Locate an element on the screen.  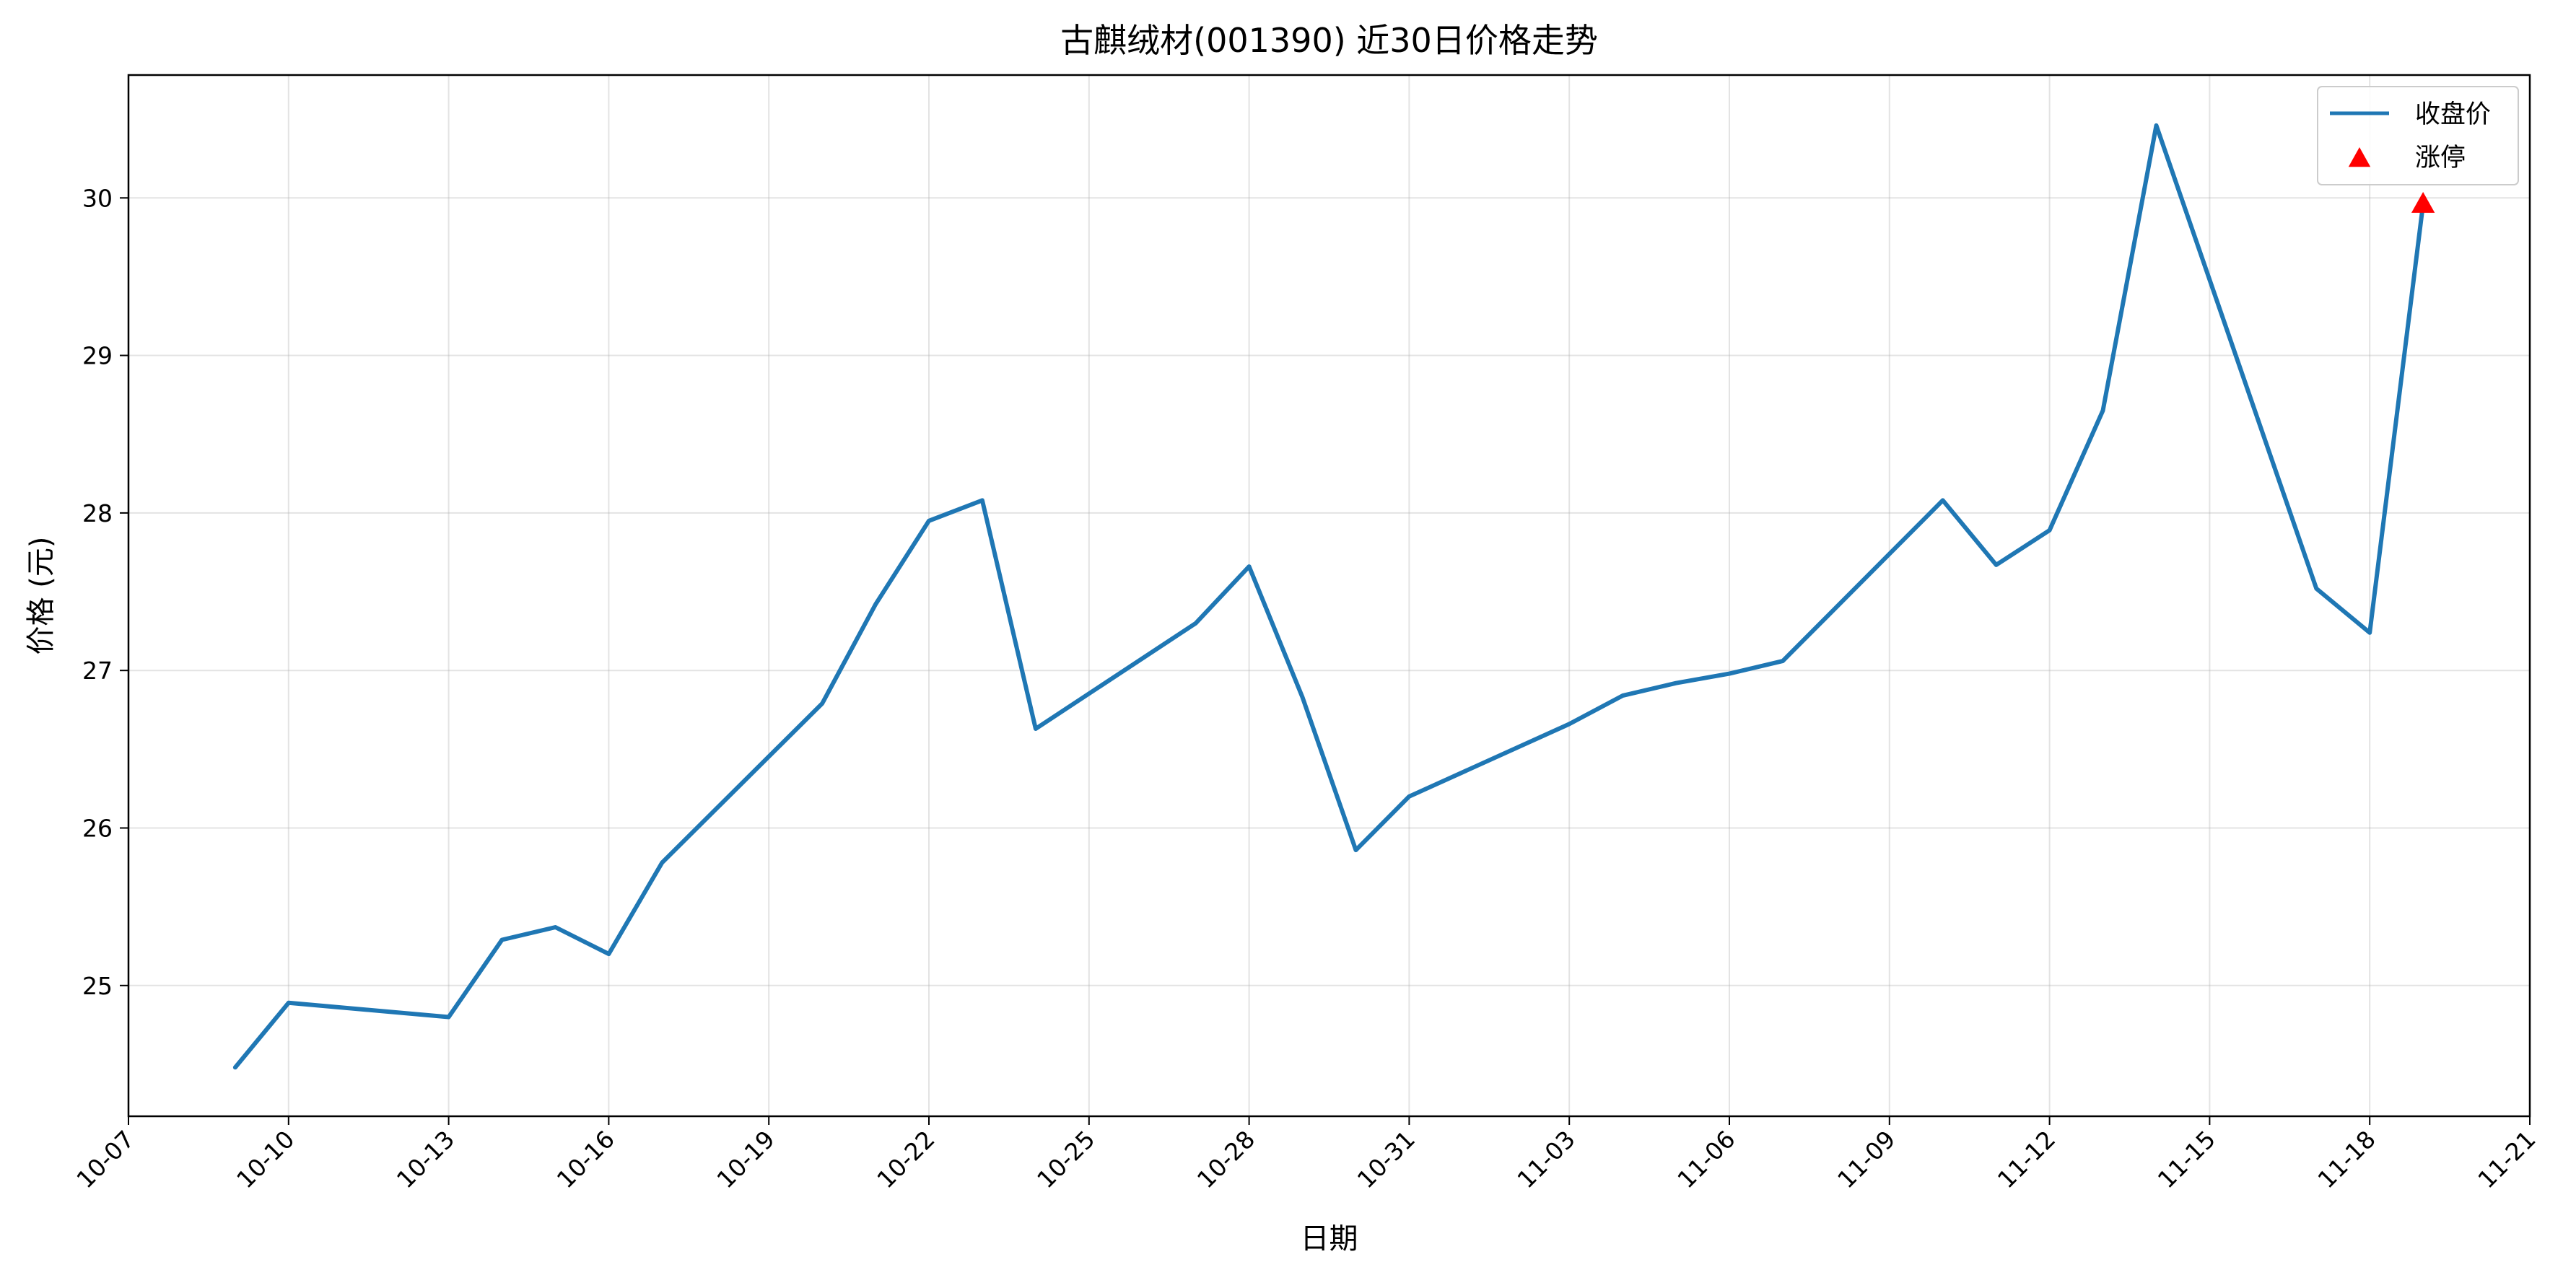
y-tick-label: 29 is located at coordinates (97, 356).